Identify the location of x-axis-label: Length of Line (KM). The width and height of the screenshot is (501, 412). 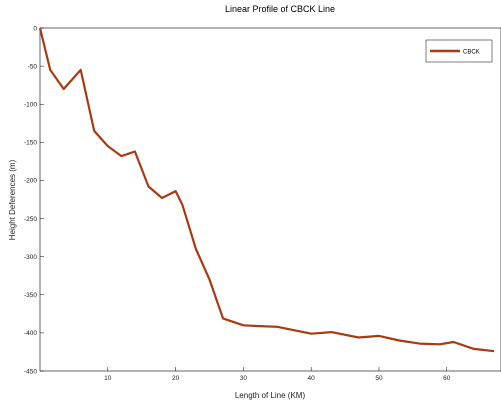
(270, 395).